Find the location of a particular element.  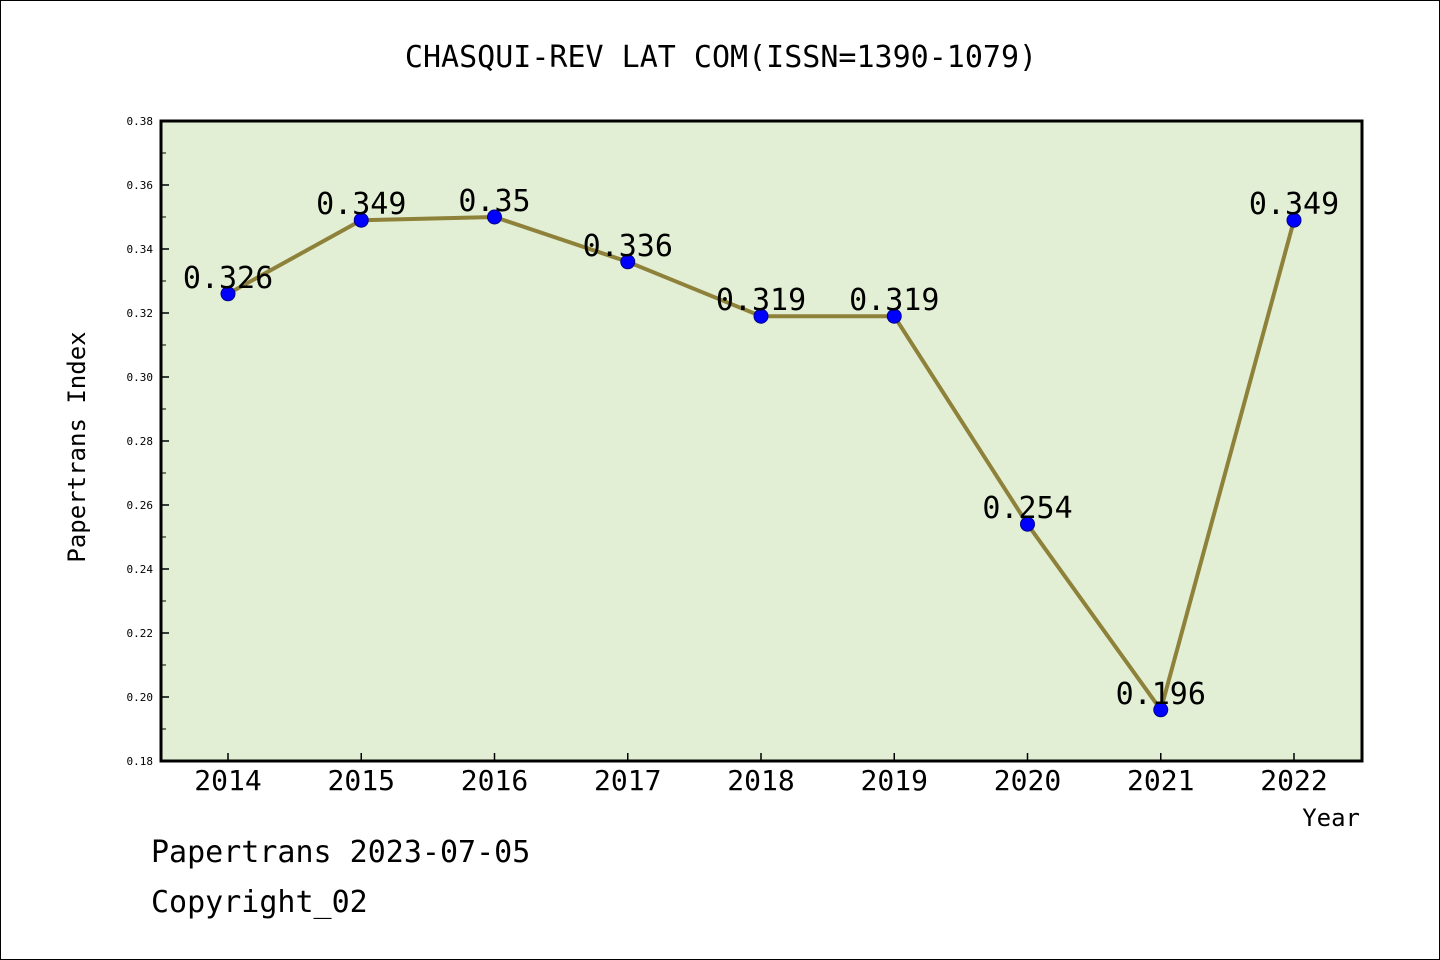

x-tick-label: 2017 is located at coordinates (627, 780).